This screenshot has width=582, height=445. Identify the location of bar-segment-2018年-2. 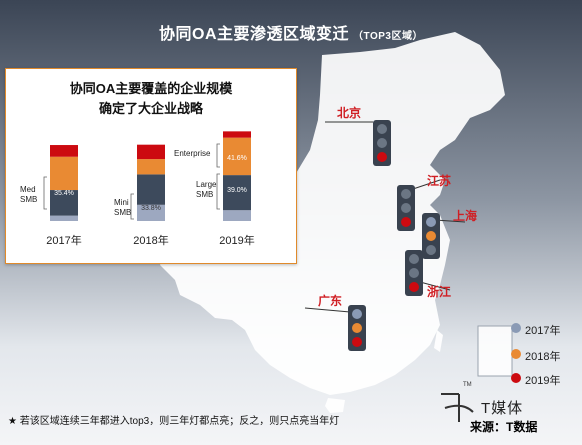
(151, 167).